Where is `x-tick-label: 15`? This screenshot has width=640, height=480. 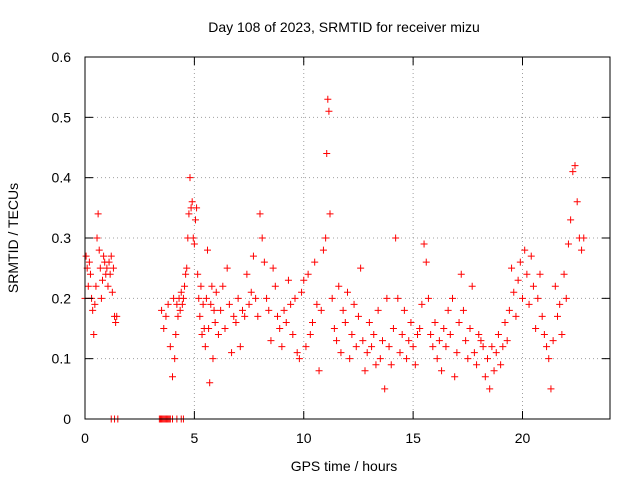
x-tick-label: 15 is located at coordinates (413, 438).